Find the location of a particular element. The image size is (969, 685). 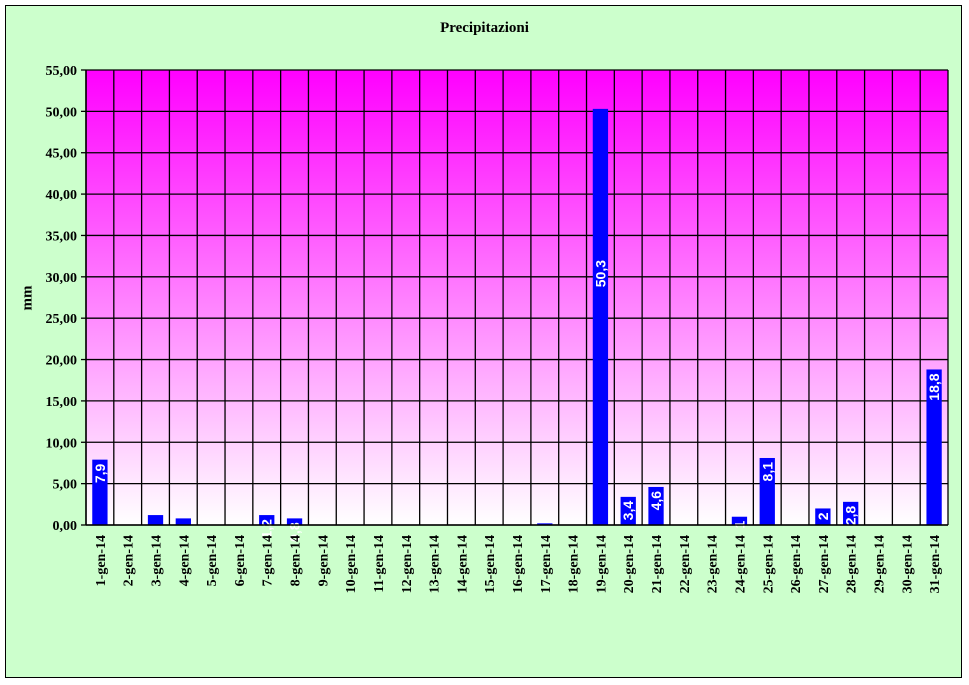

x-tick-label: 27-gen-14 is located at coordinates (824, 564).